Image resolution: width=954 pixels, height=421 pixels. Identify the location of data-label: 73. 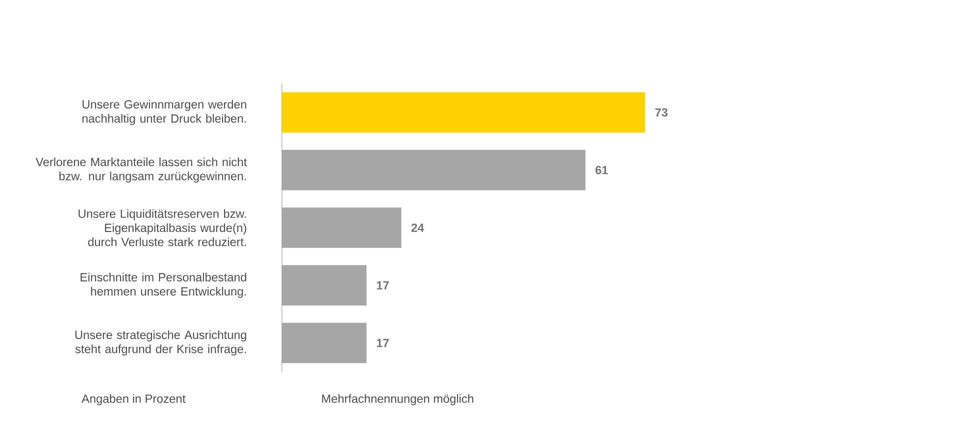
(661, 112).